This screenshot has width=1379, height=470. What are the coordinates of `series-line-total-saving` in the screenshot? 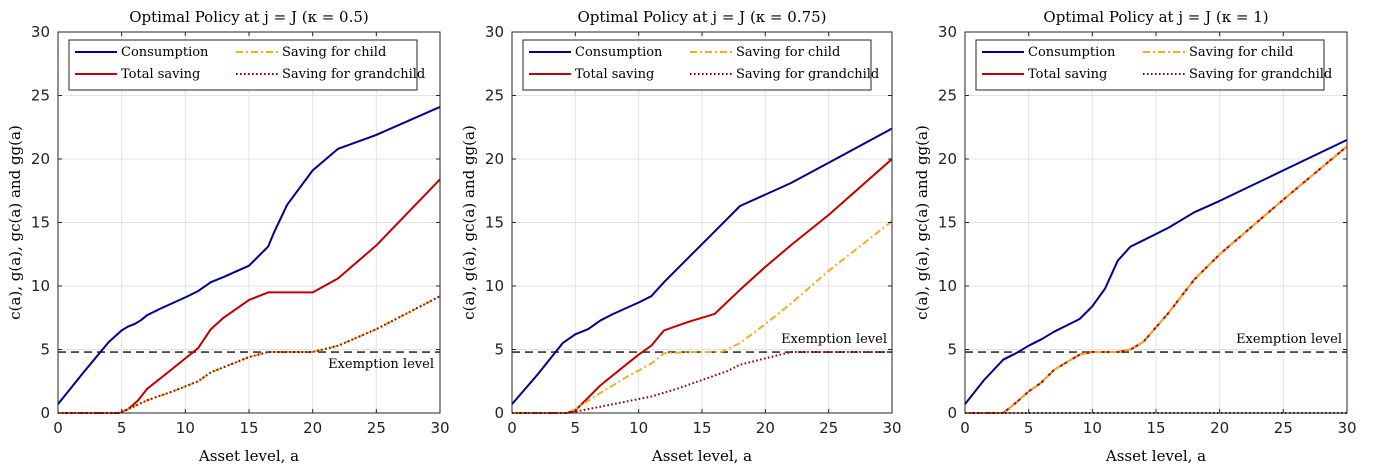 It's located at (249, 296).